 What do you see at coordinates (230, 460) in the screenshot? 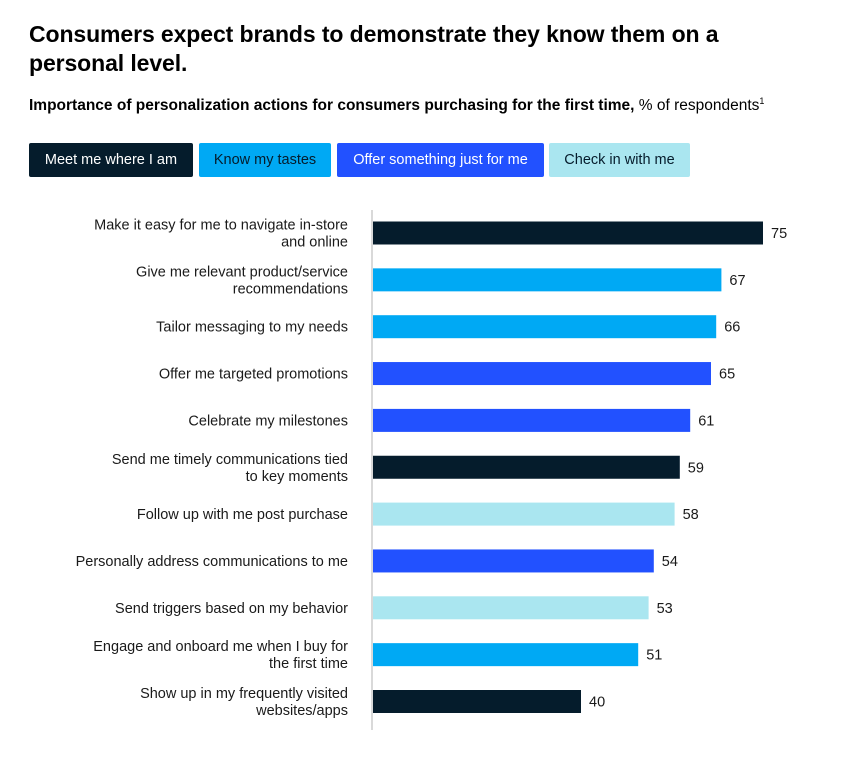
I see `category-label: Send me timely communications tied` at bounding box center [230, 460].